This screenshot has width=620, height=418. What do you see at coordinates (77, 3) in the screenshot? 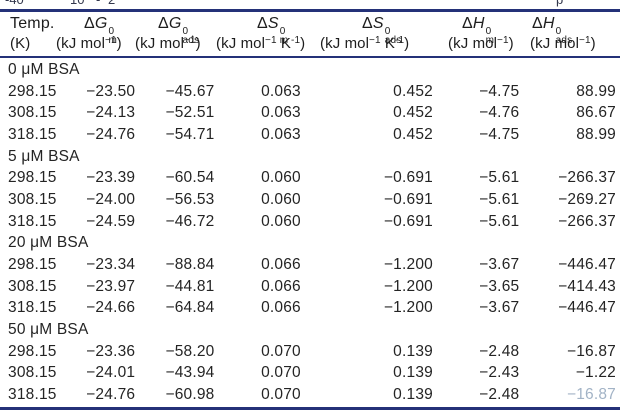
I see `clipped-text-fragment: 10` at bounding box center [77, 3].